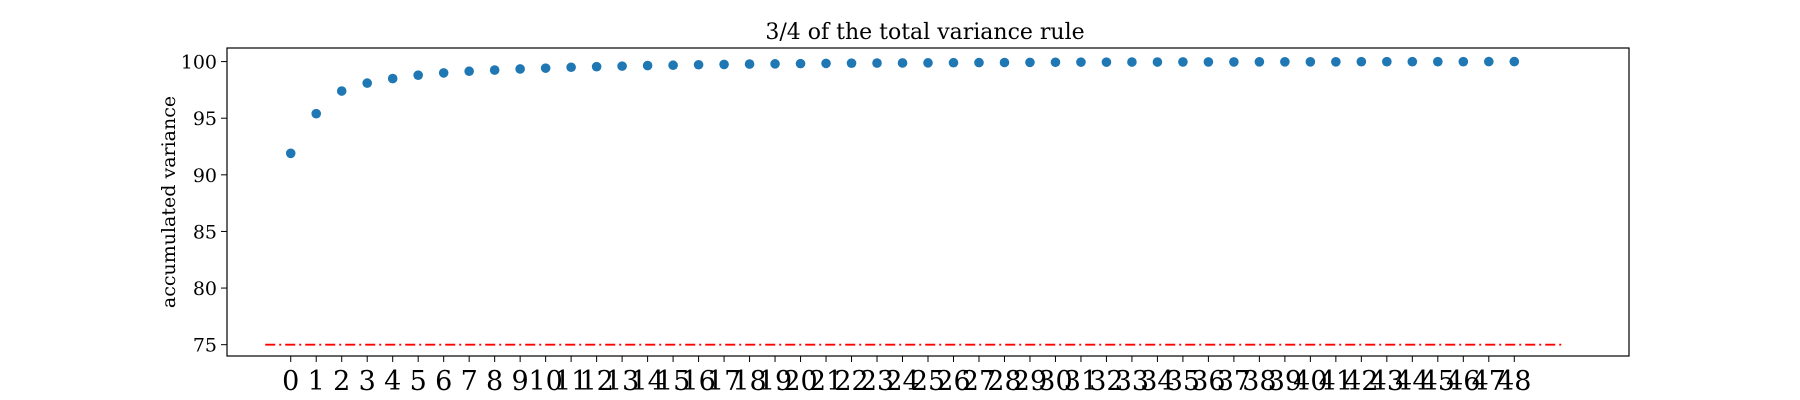 This screenshot has width=1800, height=400. Describe the element at coordinates (826, 381) in the screenshot. I see `x-tick-label: 21` at that location.